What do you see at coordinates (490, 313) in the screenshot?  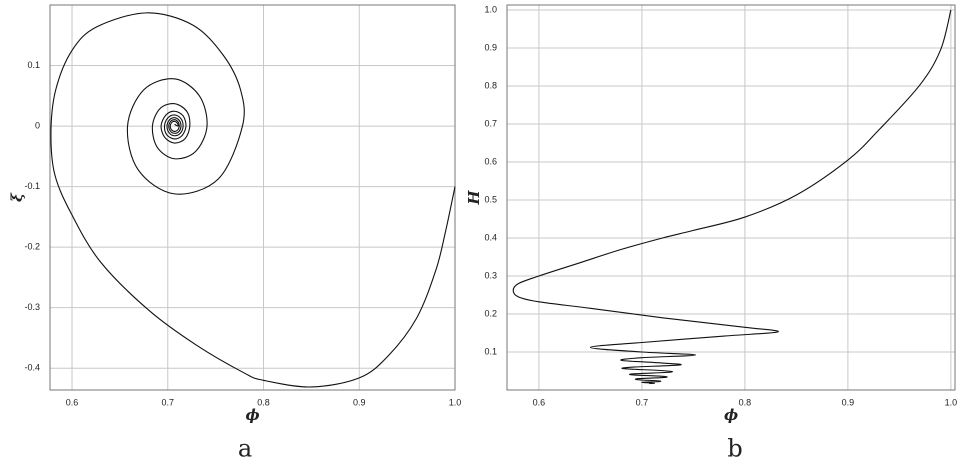 I see `y-tick-label: 0.2` at bounding box center [490, 313].